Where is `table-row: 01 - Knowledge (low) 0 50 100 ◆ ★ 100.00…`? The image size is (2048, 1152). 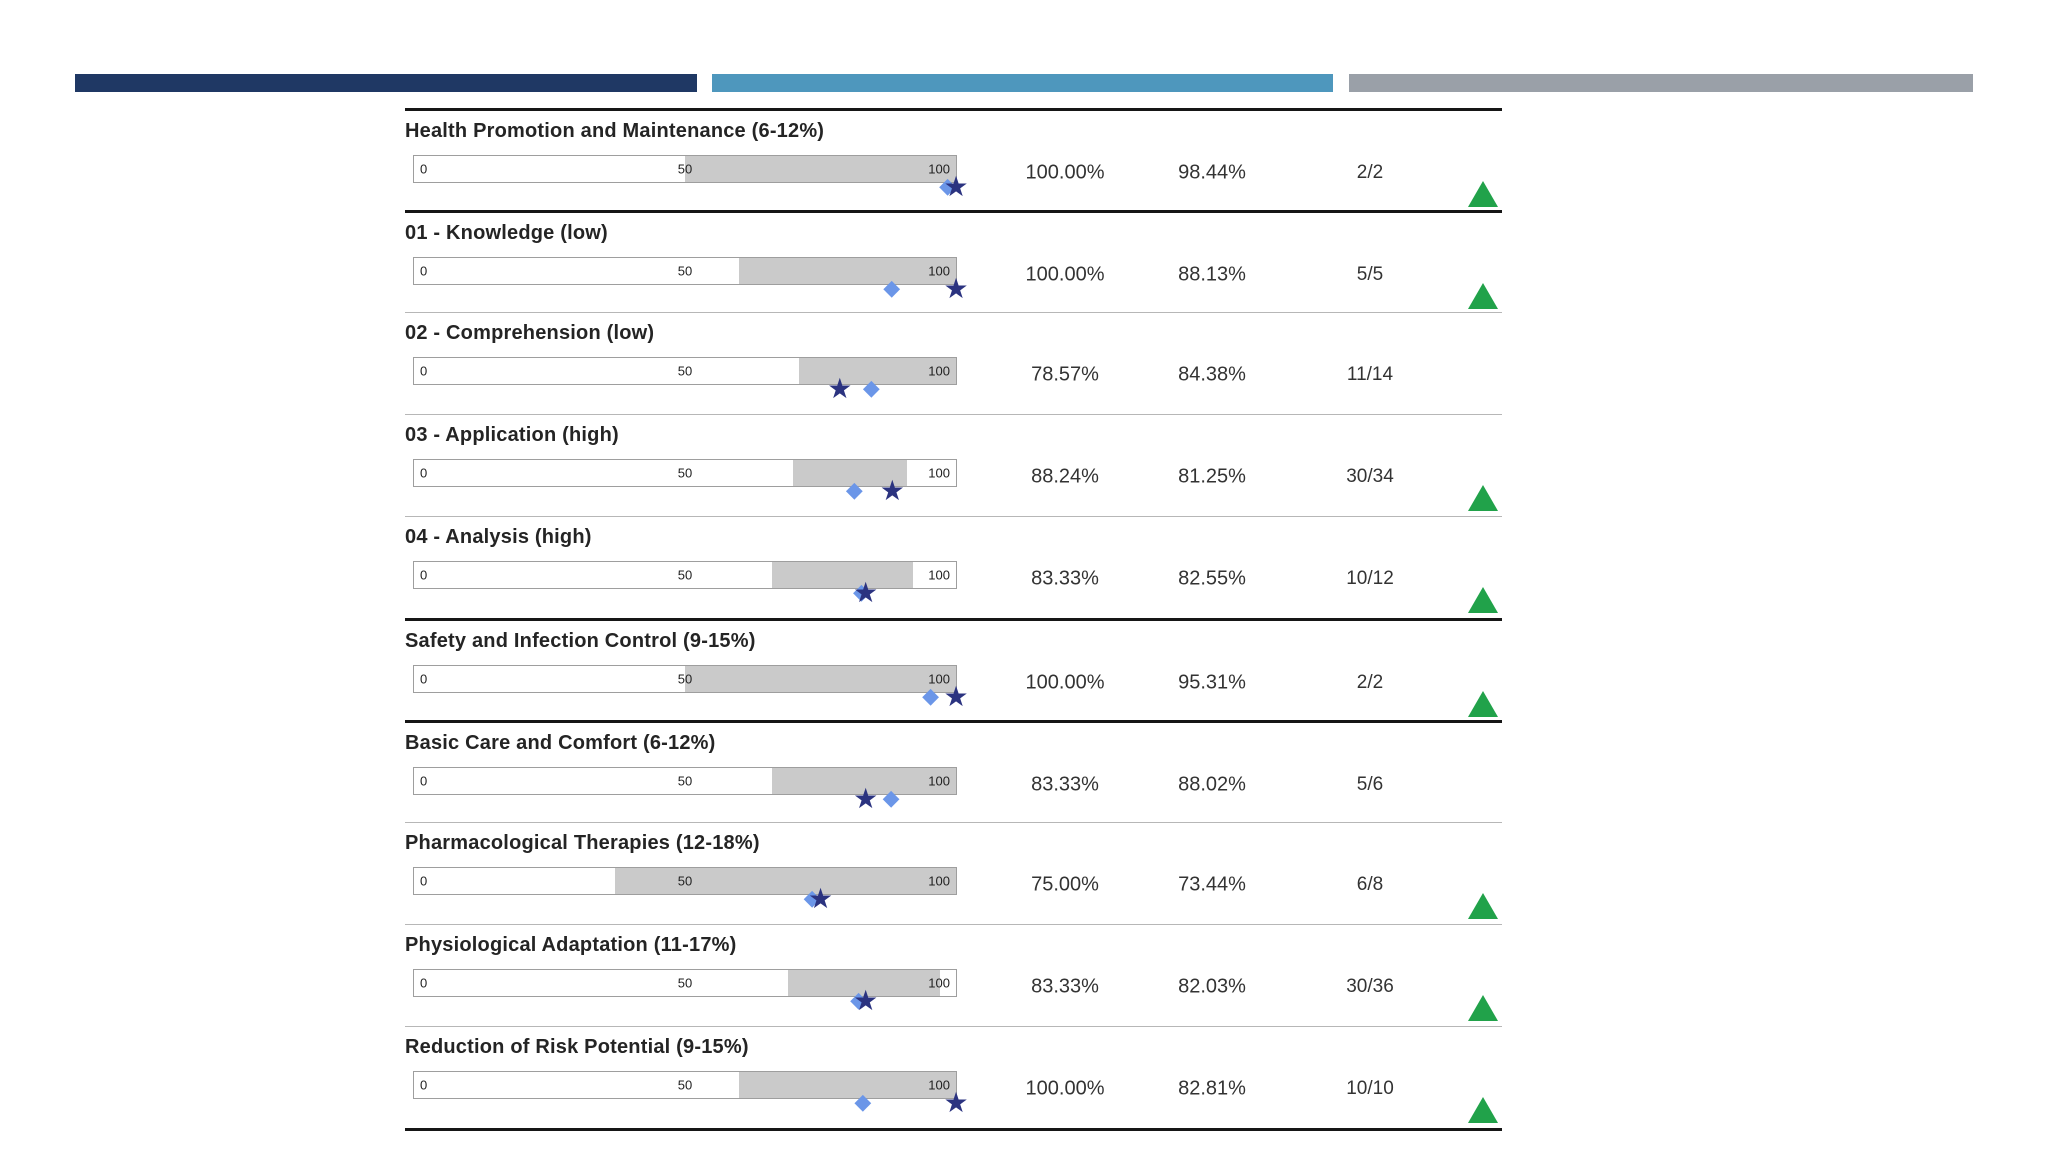
table-row: 01 - Knowledge (low) 0 50 100 ◆ ★ 100.00… is located at coordinates (953, 261).